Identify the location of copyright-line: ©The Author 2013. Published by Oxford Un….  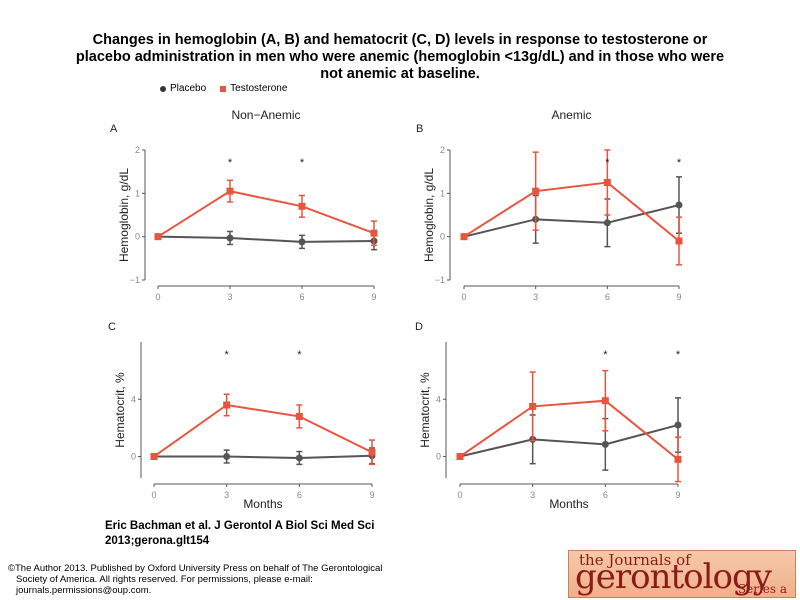
(195, 568).